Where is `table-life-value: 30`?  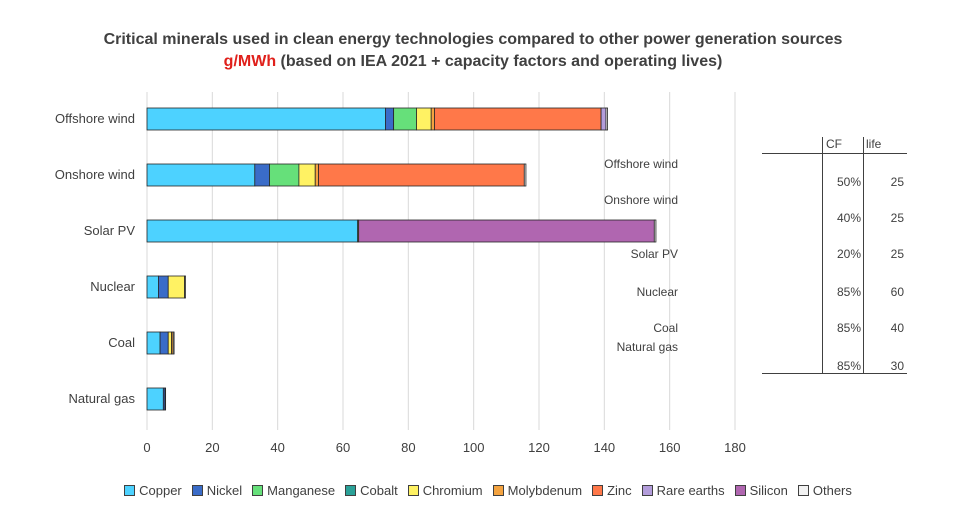 table-life-value: 30 is located at coordinates (897, 366).